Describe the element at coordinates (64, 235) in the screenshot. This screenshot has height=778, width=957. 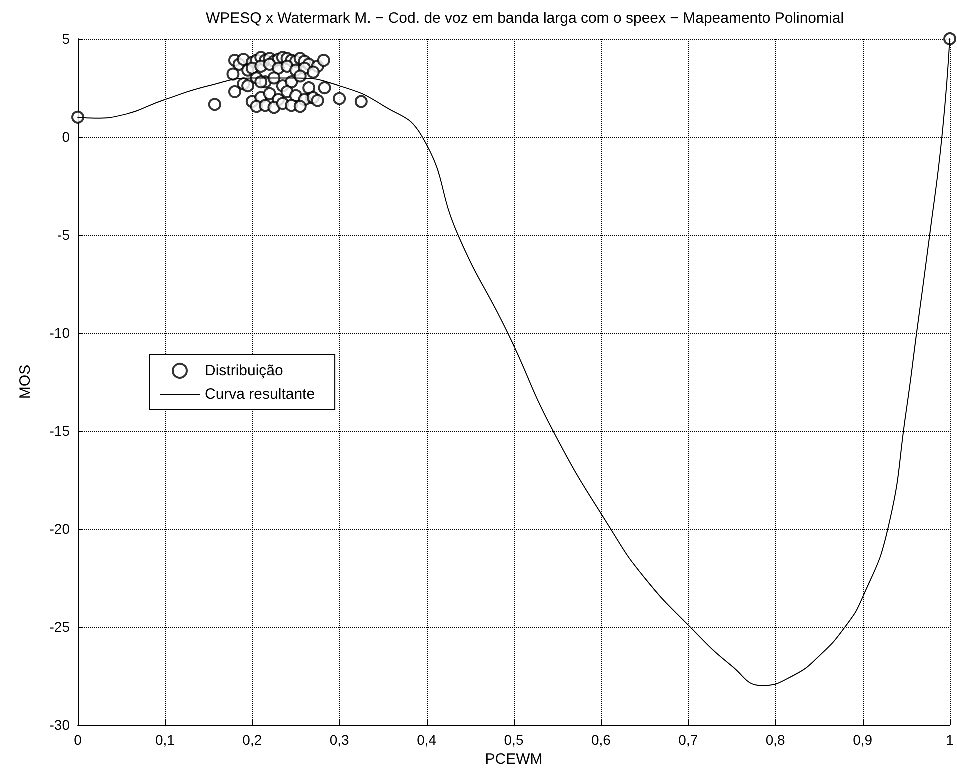
I see `y-tick-label: -5` at that location.